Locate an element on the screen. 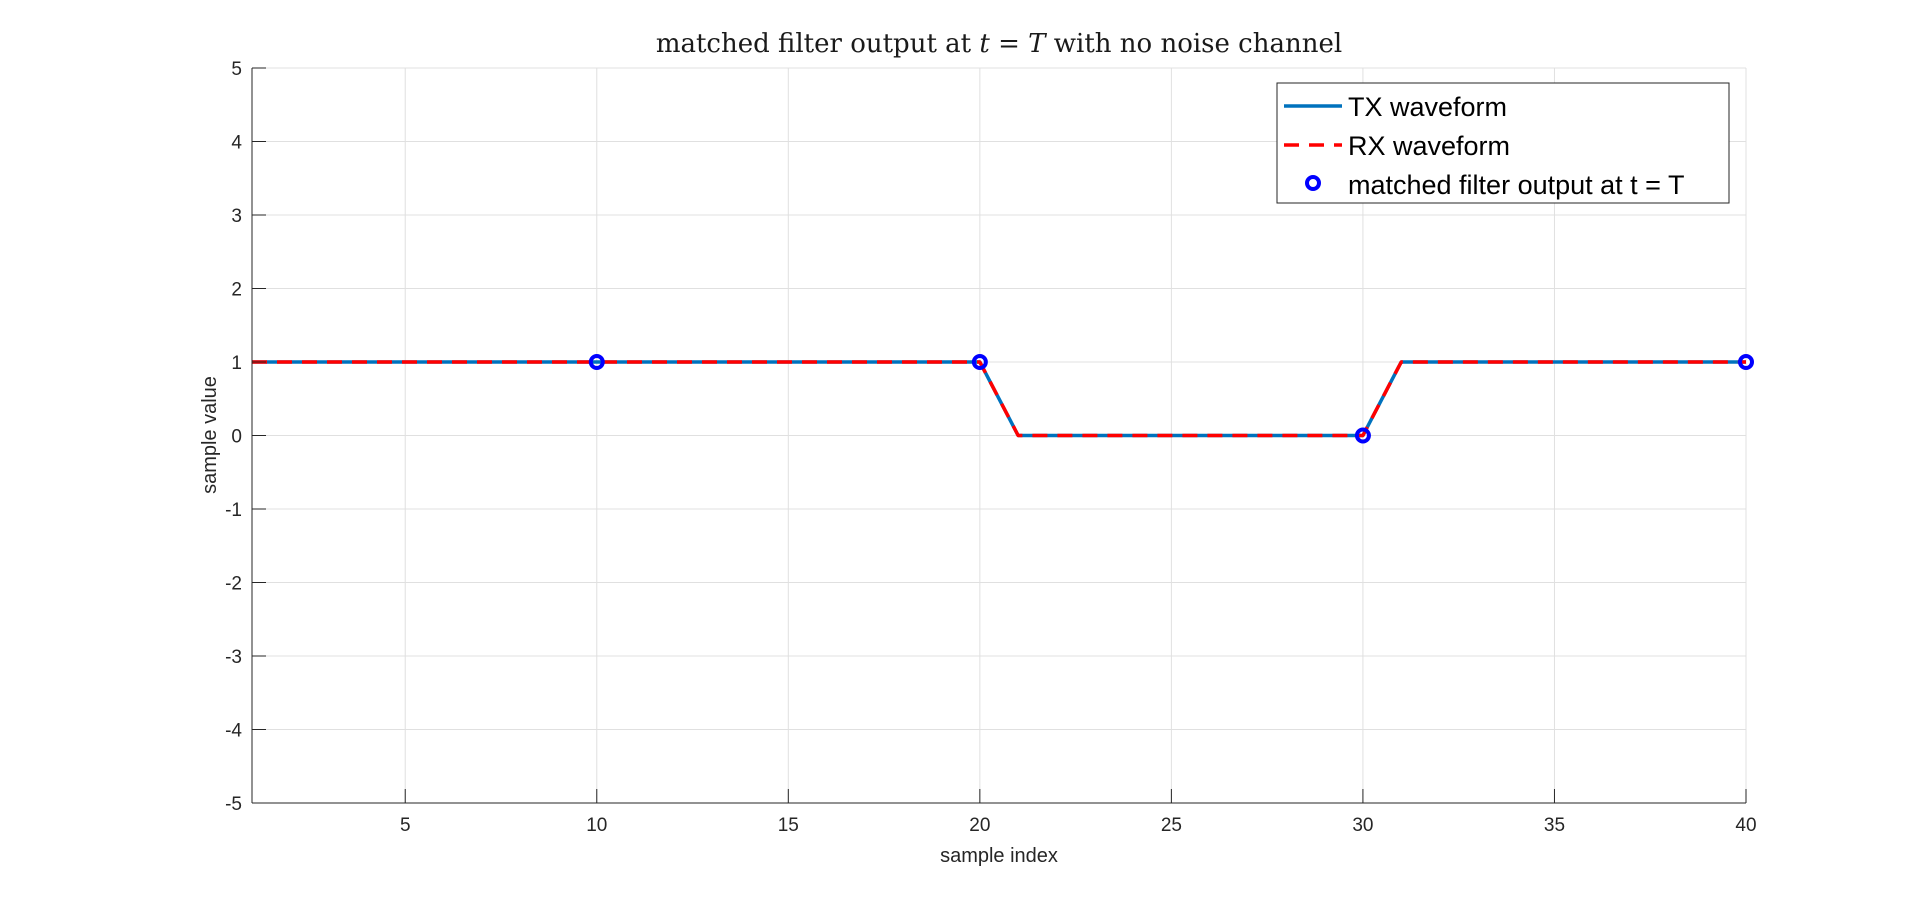  legend-label-rx: RX waveform is located at coordinates (1429, 146).